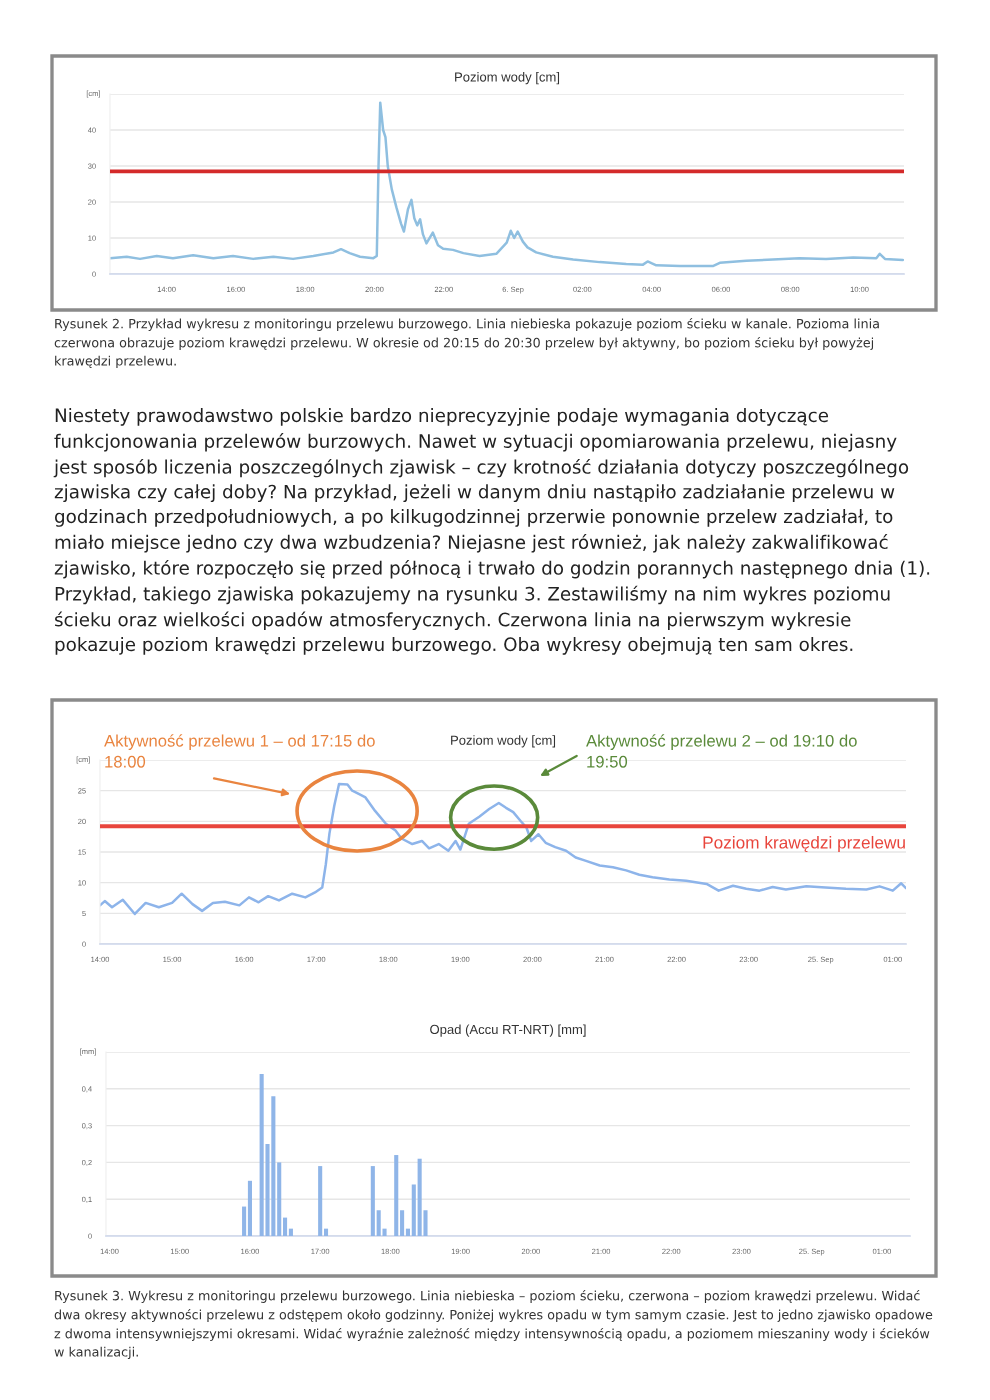 This screenshot has width=990, height=1400. What do you see at coordinates (239, 751) in the screenshot?
I see `annotation: Aktywność przelewu 1 – od 17:15 do 18:00` at bounding box center [239, 751].